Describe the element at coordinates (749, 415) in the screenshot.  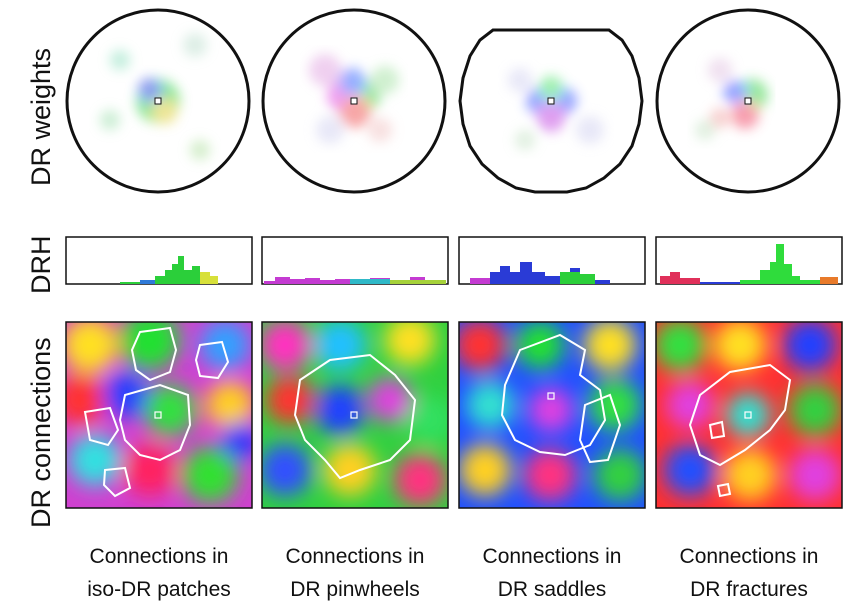
I see `connections-panel-fracture` at that location.